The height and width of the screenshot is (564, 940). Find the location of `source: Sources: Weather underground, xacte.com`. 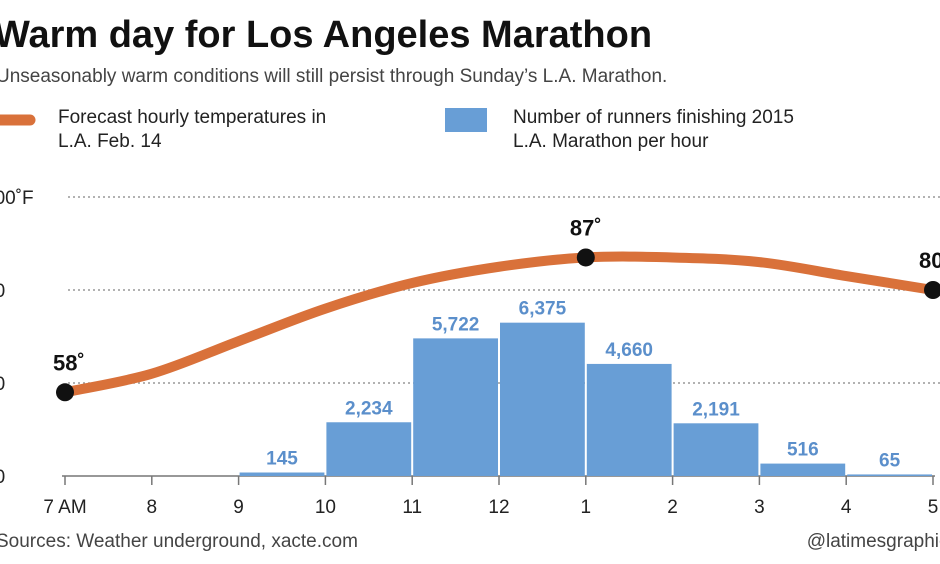

source: Sources: Weather underground, xacte.com is located at coordinates (179, 541).